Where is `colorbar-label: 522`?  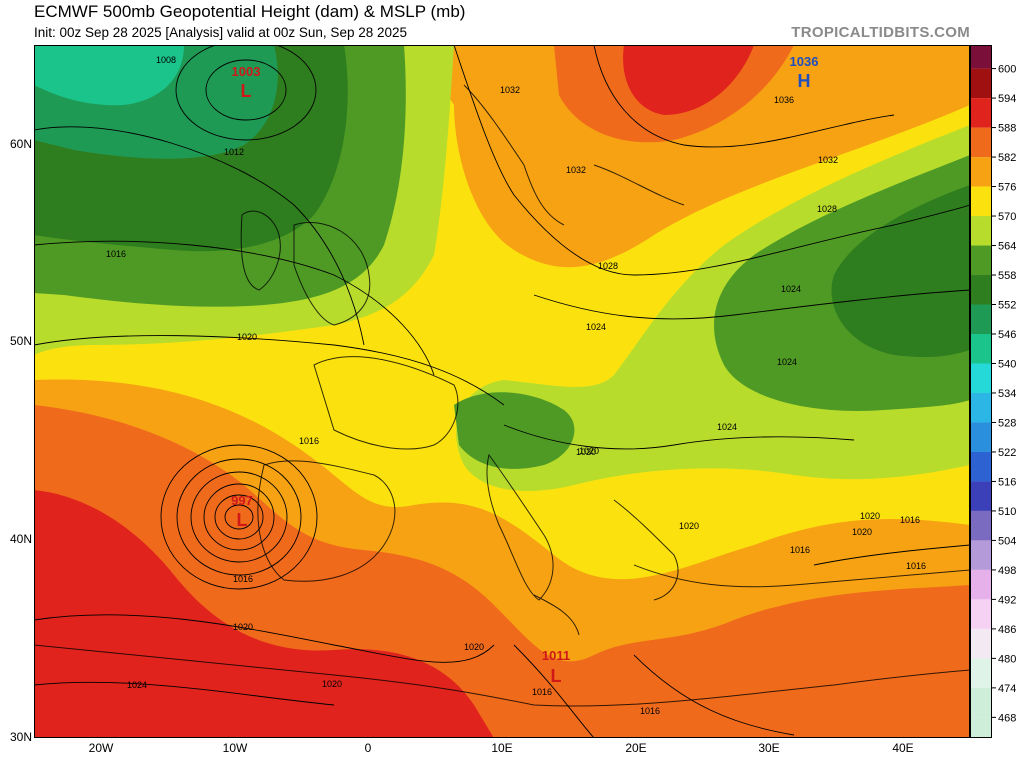 colorbar-label: 522 is located at coordinates (1007, 453).